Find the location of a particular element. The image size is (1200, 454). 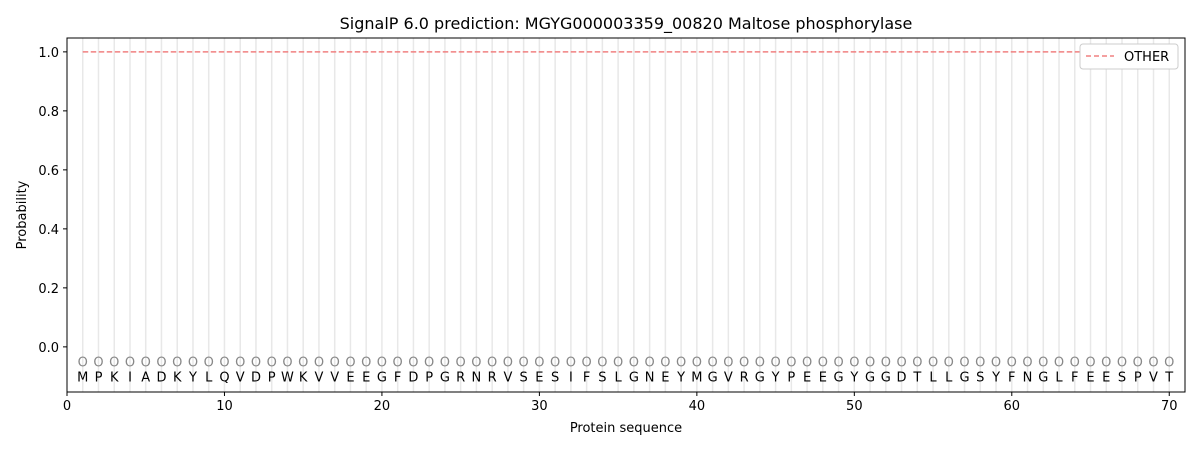

residue-label: T is located at coordinates (916, 377).